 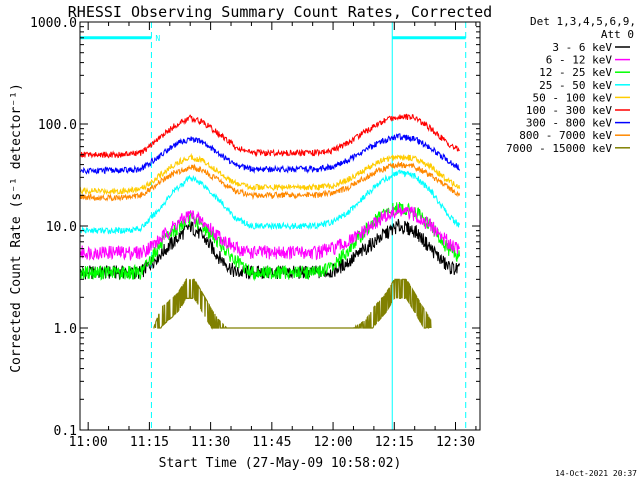 I want to click on y-tick-label: 0.1, so click(x=65, y=431).